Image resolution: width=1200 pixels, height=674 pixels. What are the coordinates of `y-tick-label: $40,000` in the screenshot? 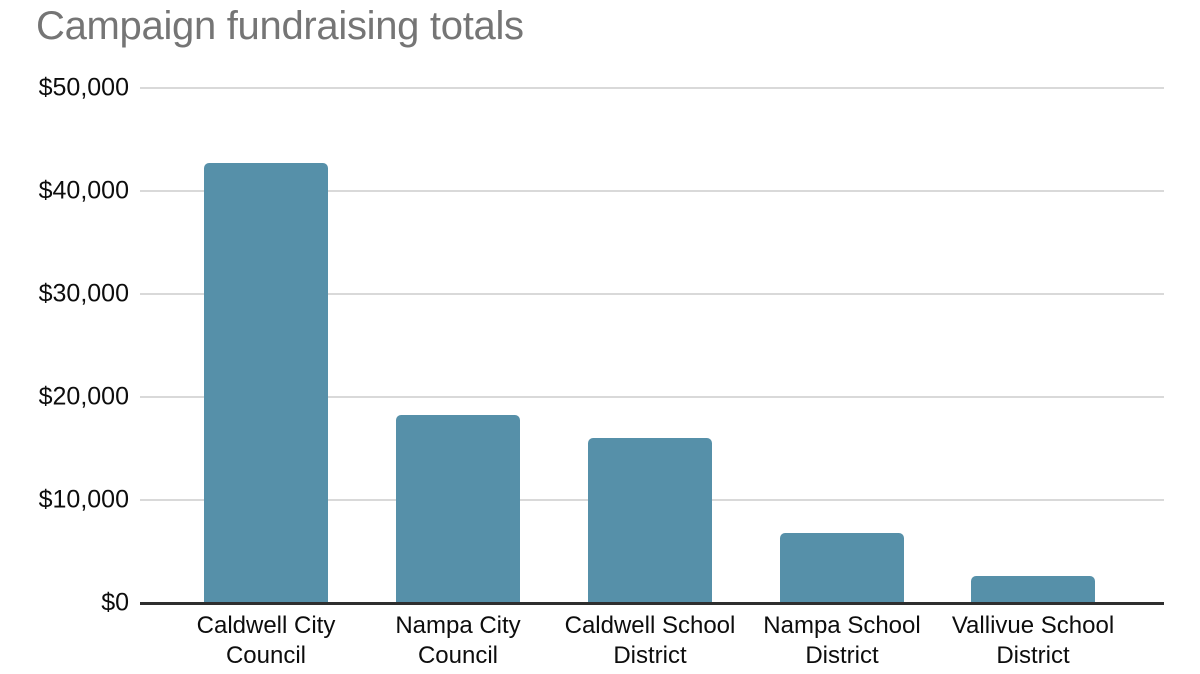 It's located at (83, 190).